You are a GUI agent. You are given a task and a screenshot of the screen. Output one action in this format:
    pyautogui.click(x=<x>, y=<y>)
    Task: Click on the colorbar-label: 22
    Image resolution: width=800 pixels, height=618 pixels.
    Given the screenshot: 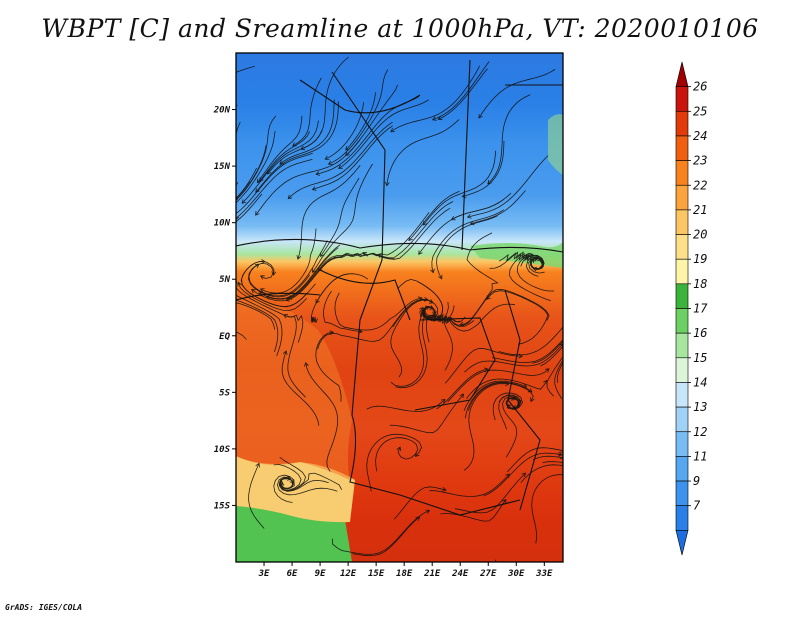 What is the action you would take?
    pyautogui.click(x=700, y=185)
    